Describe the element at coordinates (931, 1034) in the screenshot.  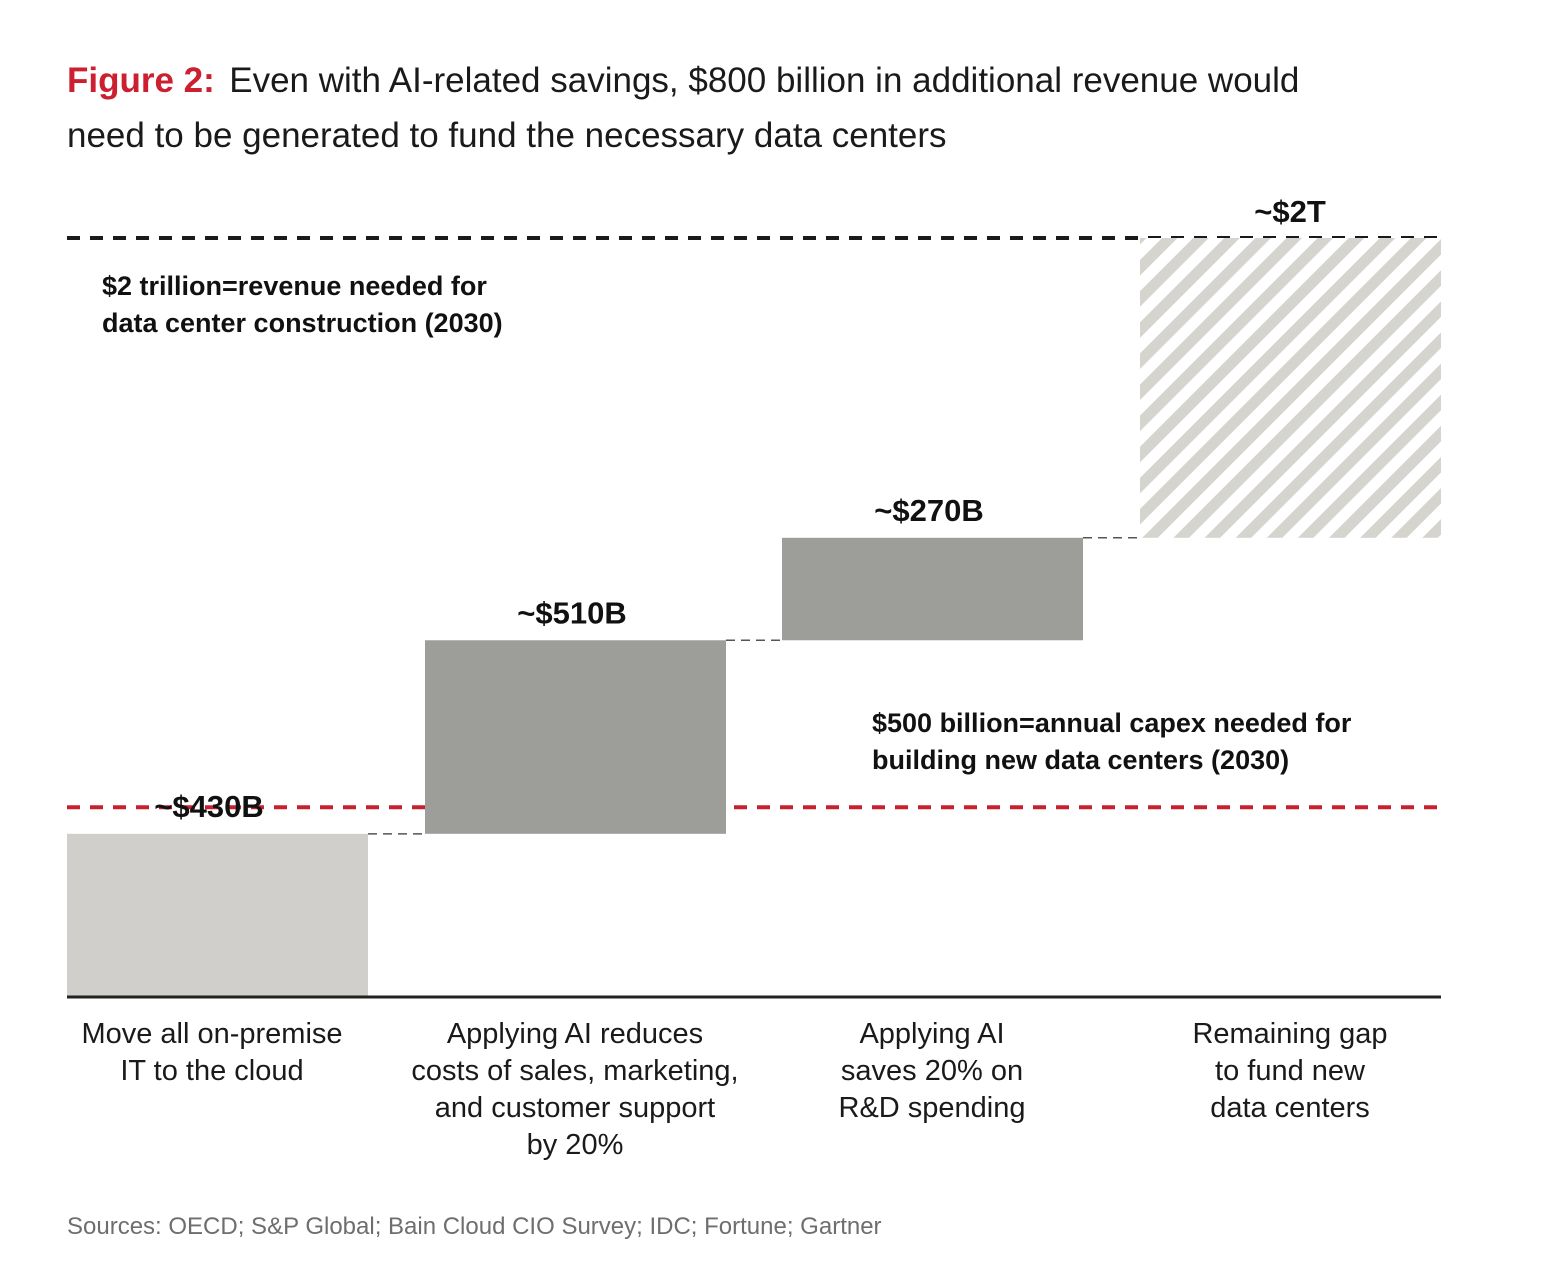
I see `category-label-3-line-1: Applying AI` at that location.